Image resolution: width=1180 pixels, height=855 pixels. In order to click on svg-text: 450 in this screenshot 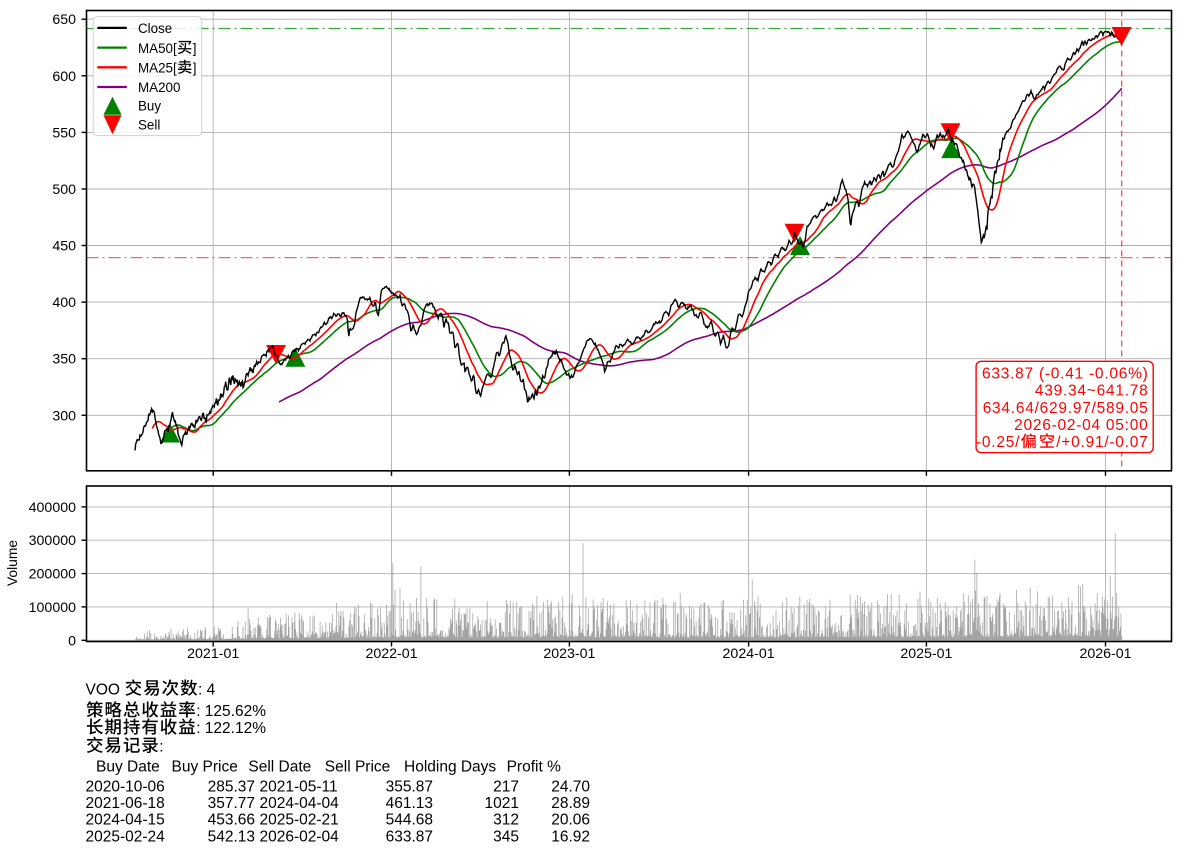, I will do `click(64, 247)`.